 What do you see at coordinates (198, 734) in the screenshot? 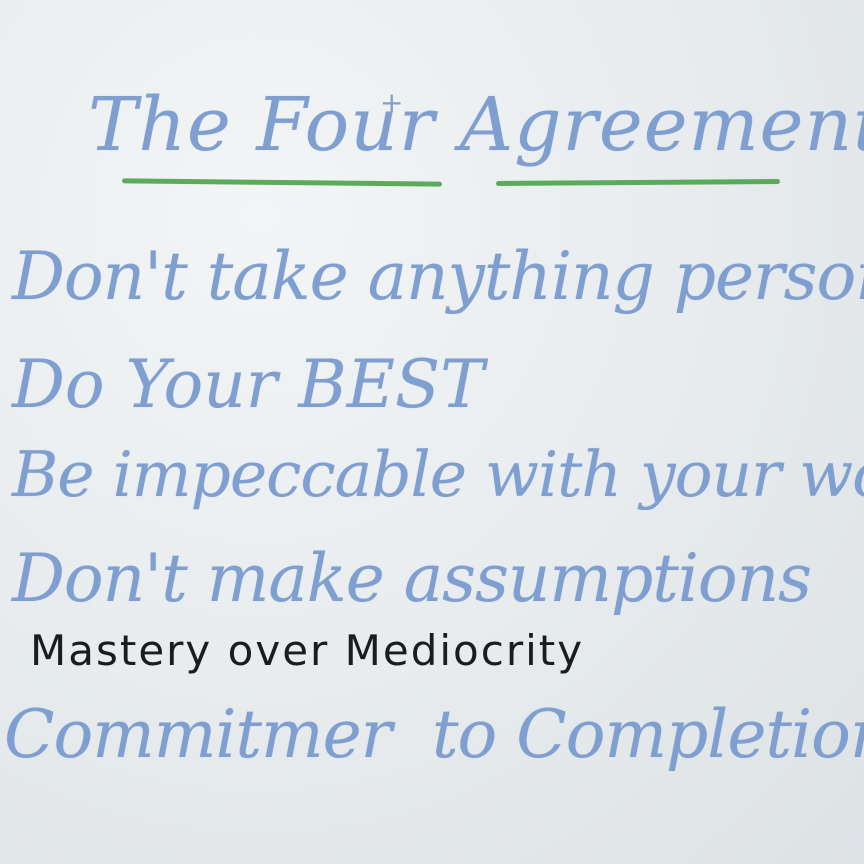
I see `agreement-line-6a: Commitmer` at bounding box center [198, 734].